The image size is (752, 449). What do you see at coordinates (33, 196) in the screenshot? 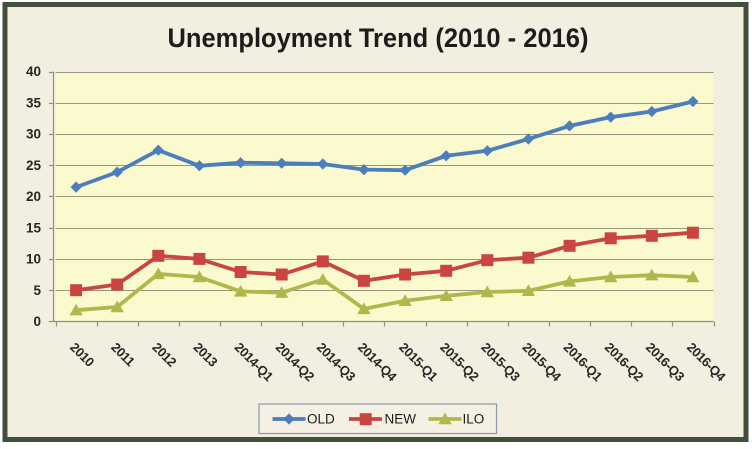
I see `svg-text: 20` at bounding box center [33, 196].